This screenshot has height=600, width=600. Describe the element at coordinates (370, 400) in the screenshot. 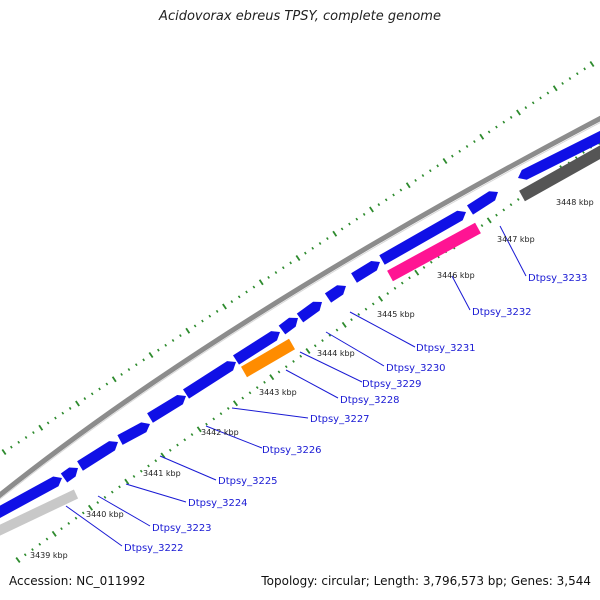

I see `gene-label: Dtpsy_3228` at that location.